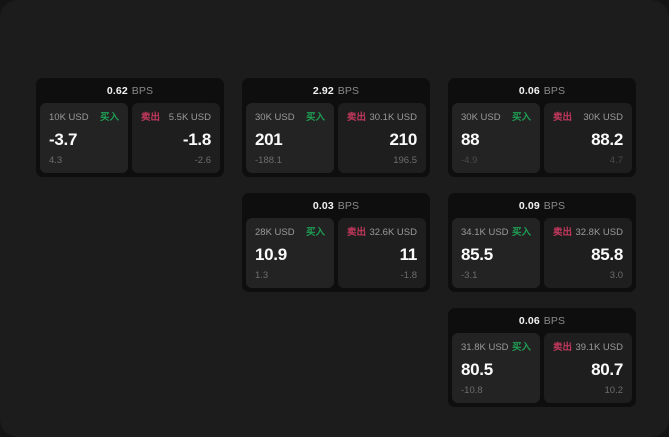  What do you see at coordinates (469, 275) in the screenshot?
I see `buy-delta: -3.1` at bounding box center [469, 275].